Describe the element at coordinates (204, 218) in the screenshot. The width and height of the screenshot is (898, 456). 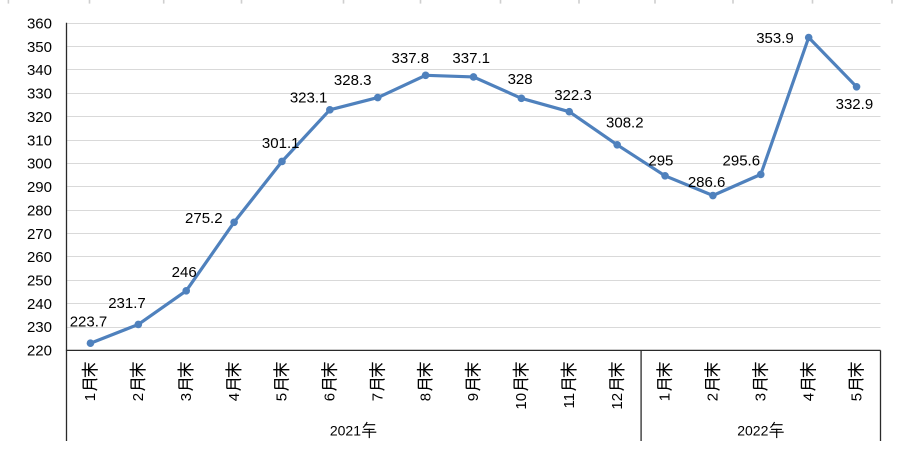
I see `svg-text: 275.2` at that location.